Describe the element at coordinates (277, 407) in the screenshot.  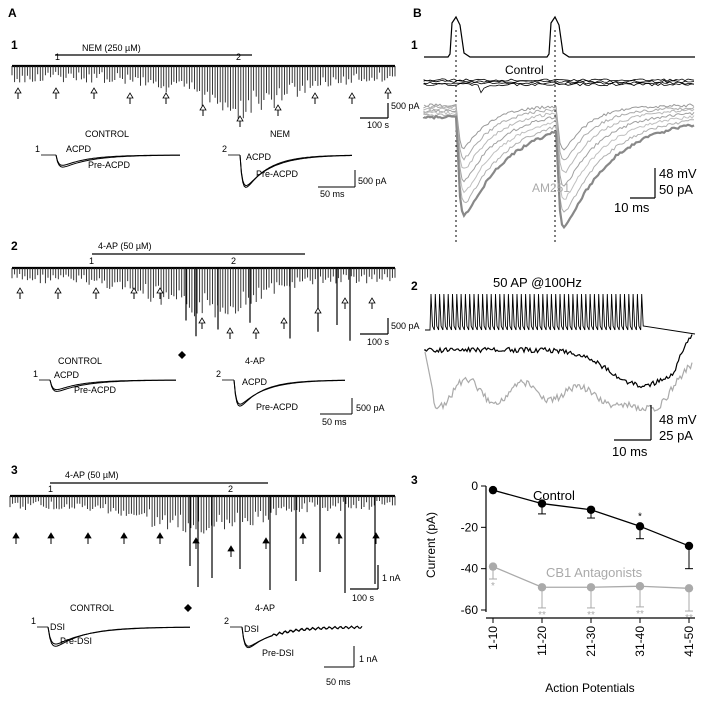
I see `inset-drug-trace-label-b: Pre-ACPD` at that location.